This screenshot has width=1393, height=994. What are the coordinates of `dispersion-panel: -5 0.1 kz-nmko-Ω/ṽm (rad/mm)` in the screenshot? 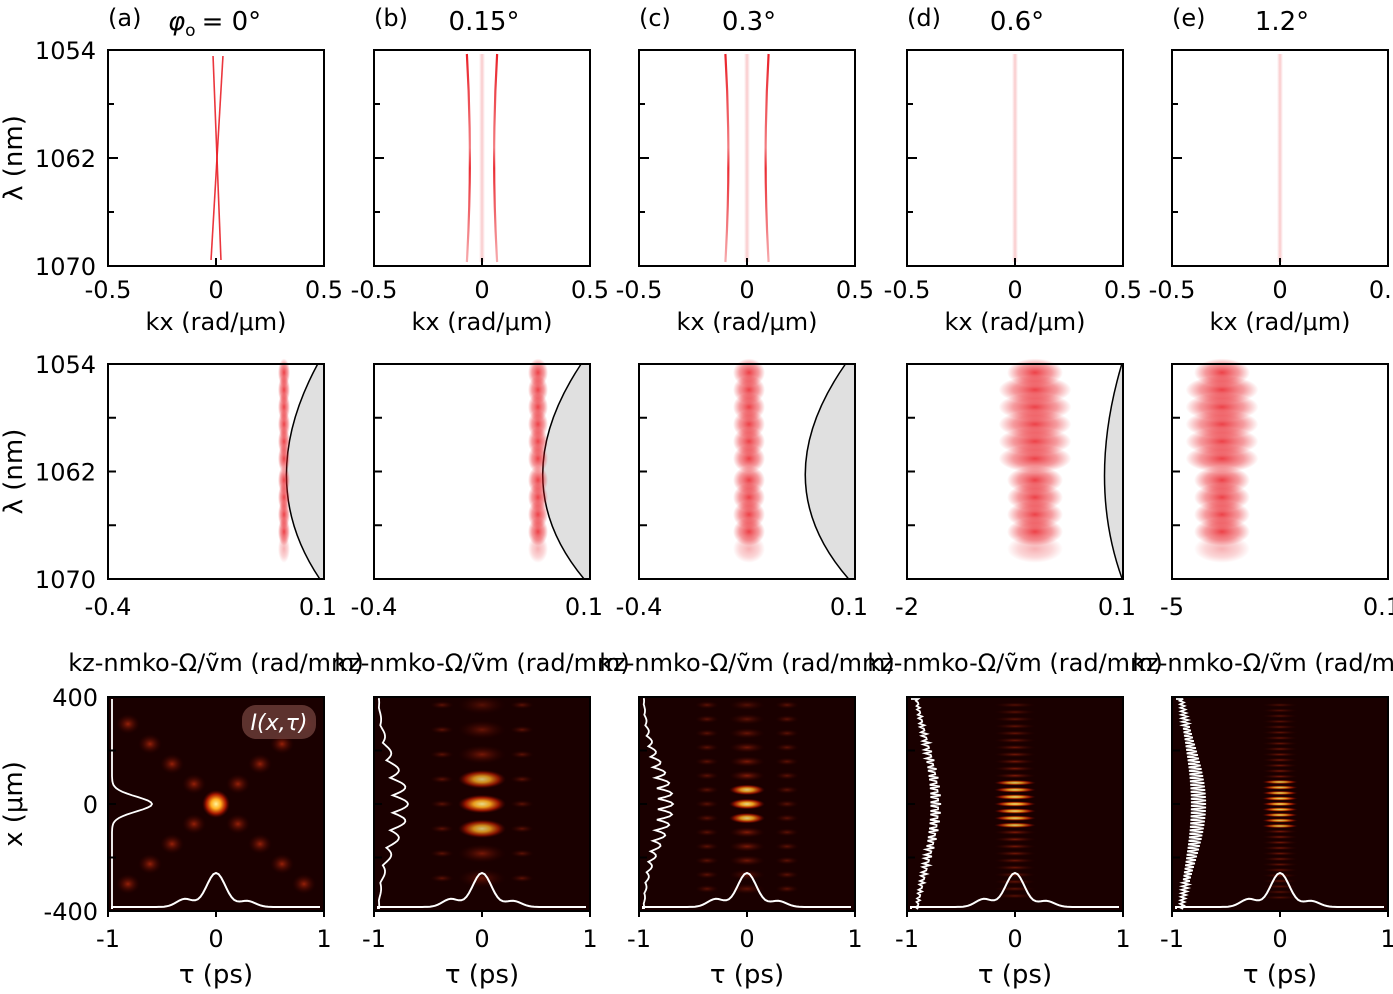 It's located at (1262, 517).